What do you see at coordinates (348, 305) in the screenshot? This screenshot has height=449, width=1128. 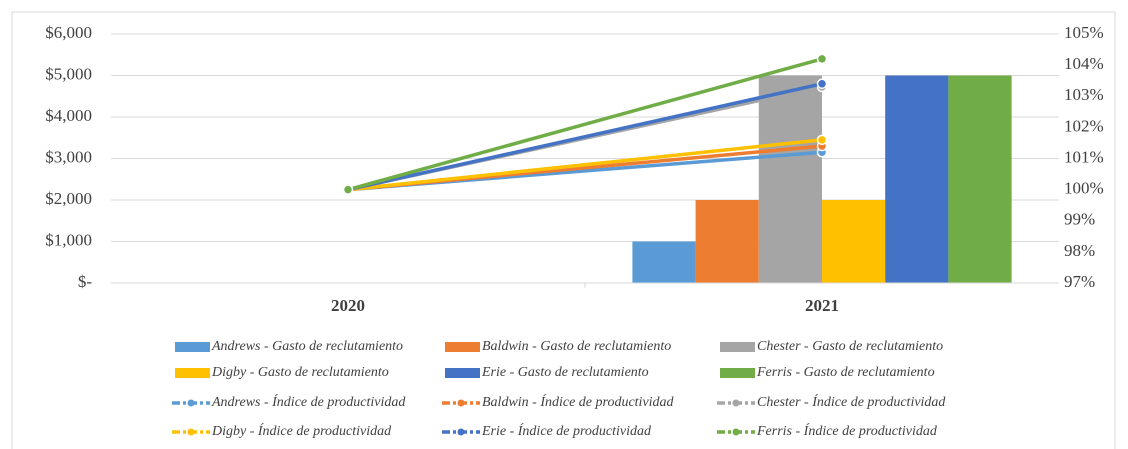 I see `x-tick-label: 2020` at bounding box center [348, 305].